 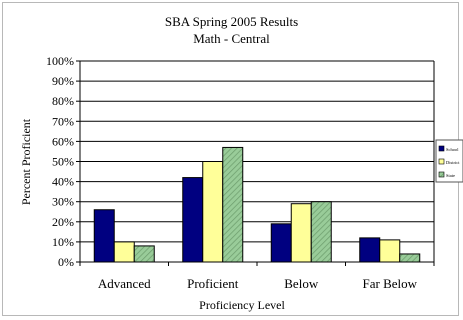 I want to click on bar-school-far-below, so click(x=370, y=250).